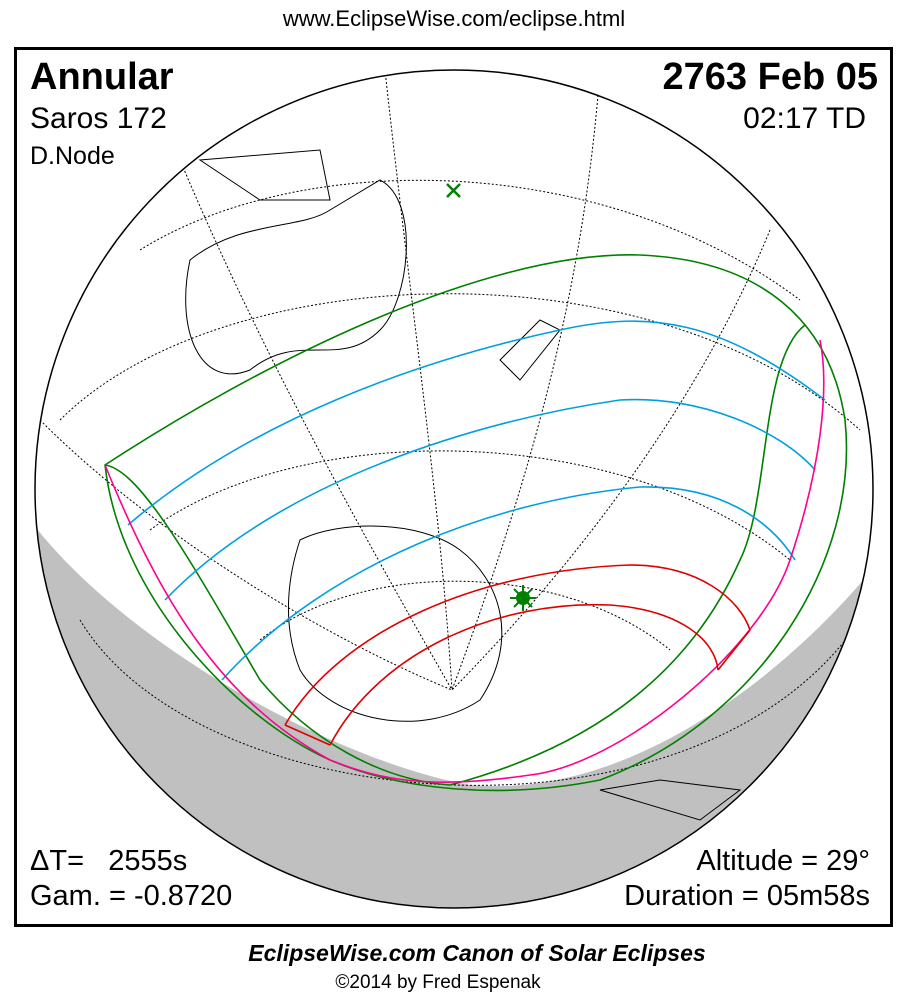 The width and height of the screenshot is (908, 1004). What do you see at coordinates (477, 953) in the screenshot?
I see `footer-title: EclipseWise.com Canon of Solar Eclipses` at bounding box center [477, 953].